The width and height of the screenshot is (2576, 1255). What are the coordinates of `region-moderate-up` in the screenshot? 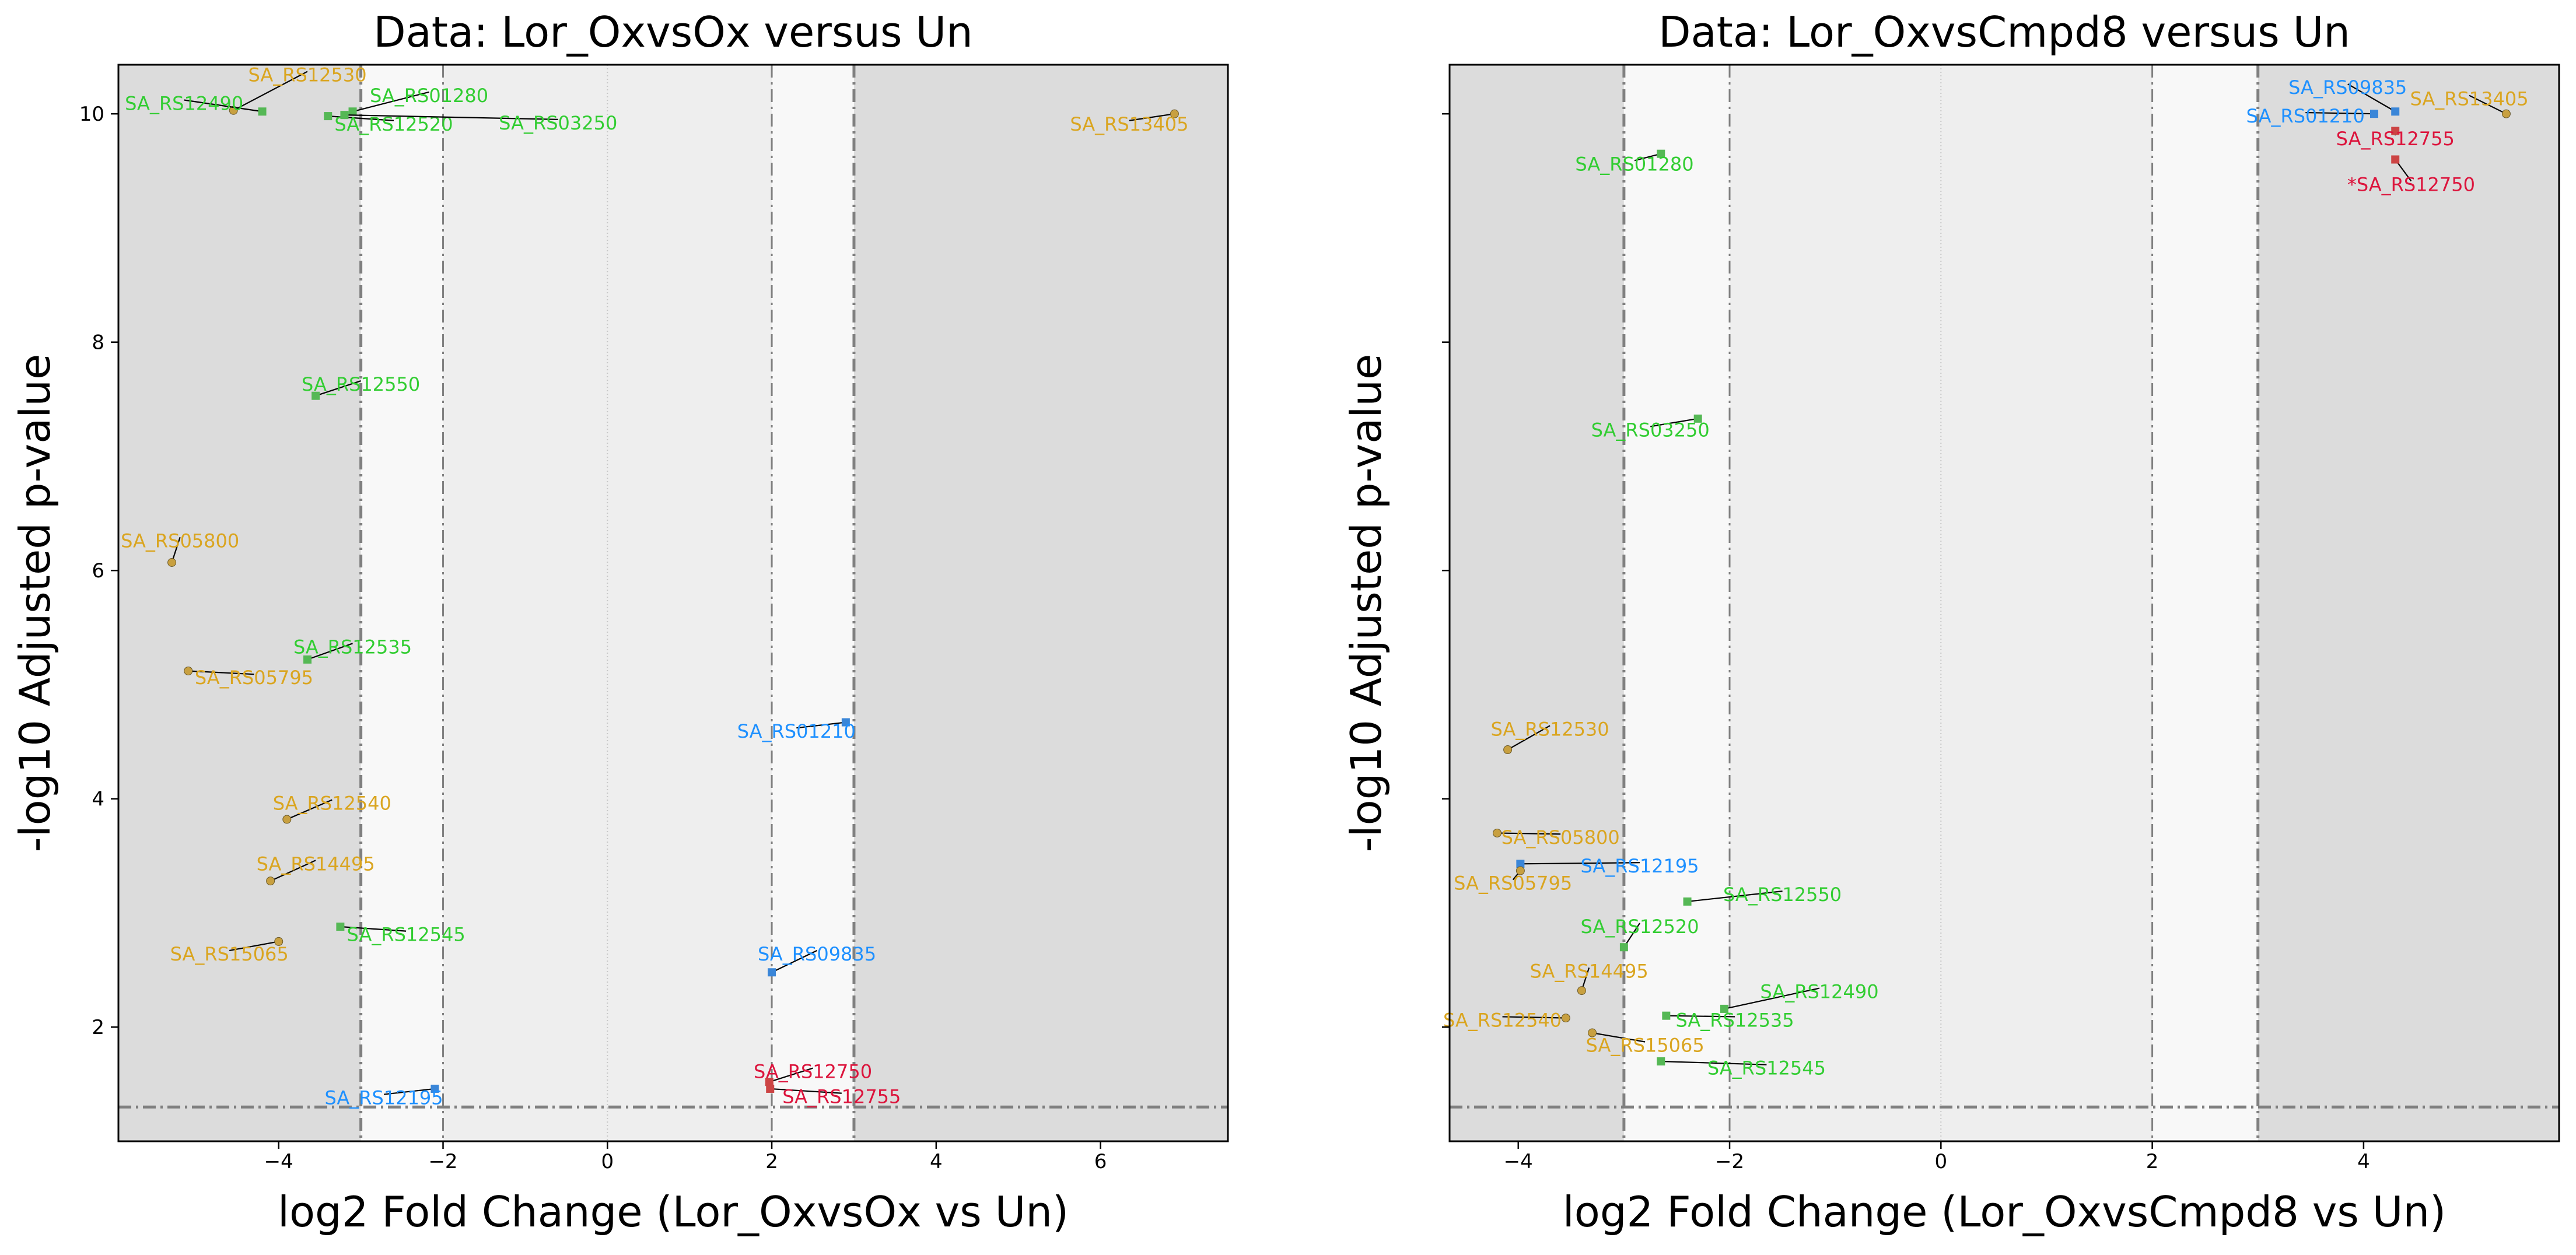 It's located at (2205, 603).